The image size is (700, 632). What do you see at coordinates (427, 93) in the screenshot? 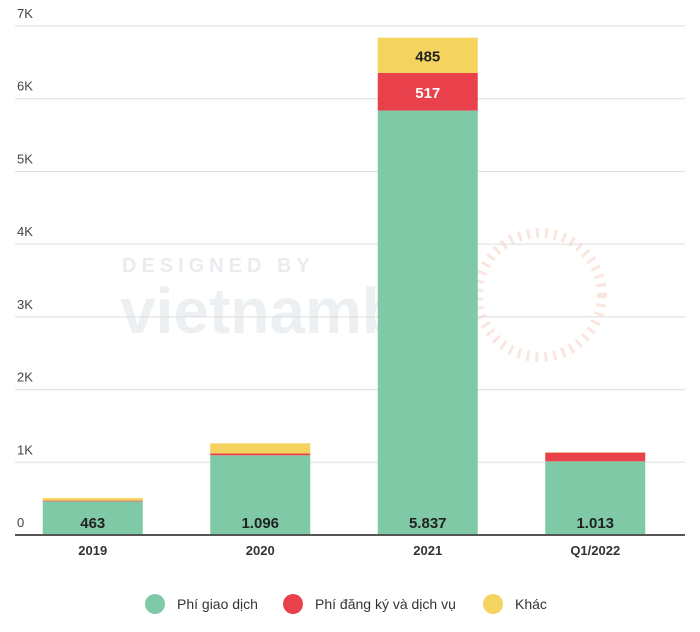
I see `data-label: 517` at bounding box center [427, 93].